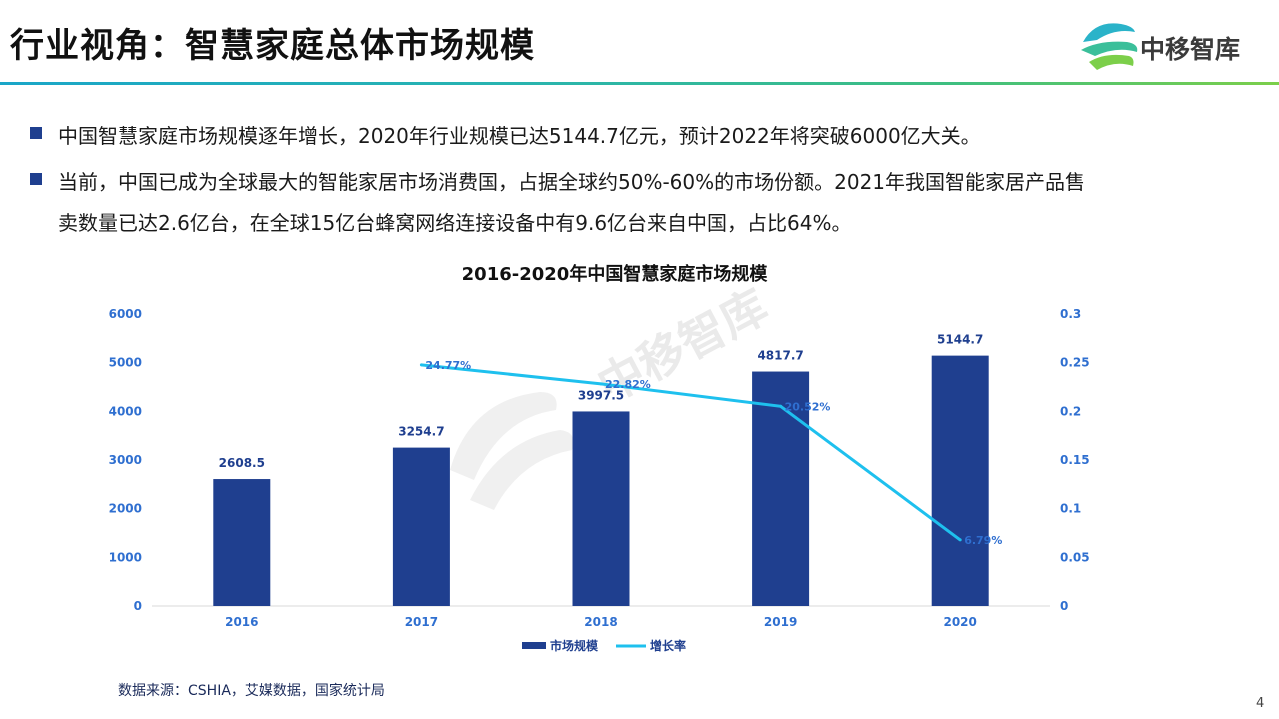 Image resolution: width=1279 pixels, height=719 pixels. What do you see at coordinates (1260, 703) in the screenshot?
I see `page-number: 4` at bounding box center [1260, 703].